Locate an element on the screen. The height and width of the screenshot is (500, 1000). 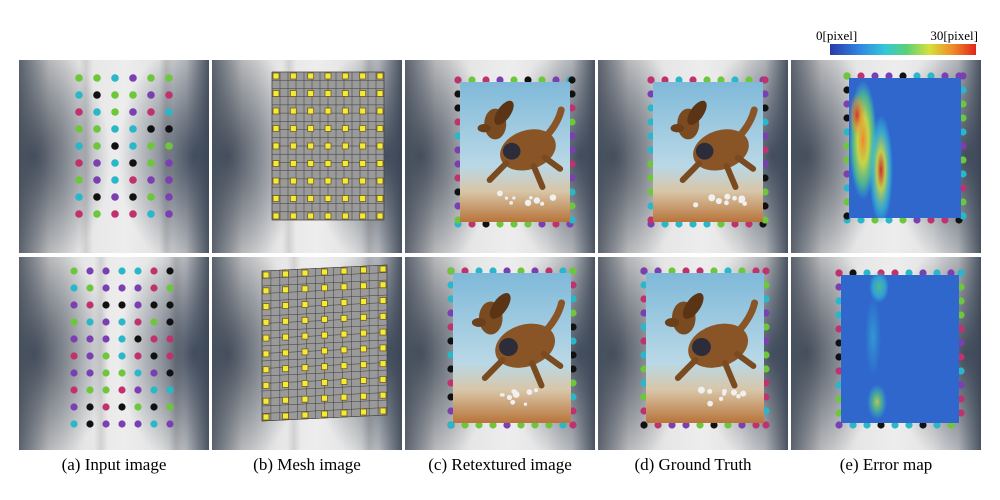
heatmap-base is located at coordinates (900, 349).